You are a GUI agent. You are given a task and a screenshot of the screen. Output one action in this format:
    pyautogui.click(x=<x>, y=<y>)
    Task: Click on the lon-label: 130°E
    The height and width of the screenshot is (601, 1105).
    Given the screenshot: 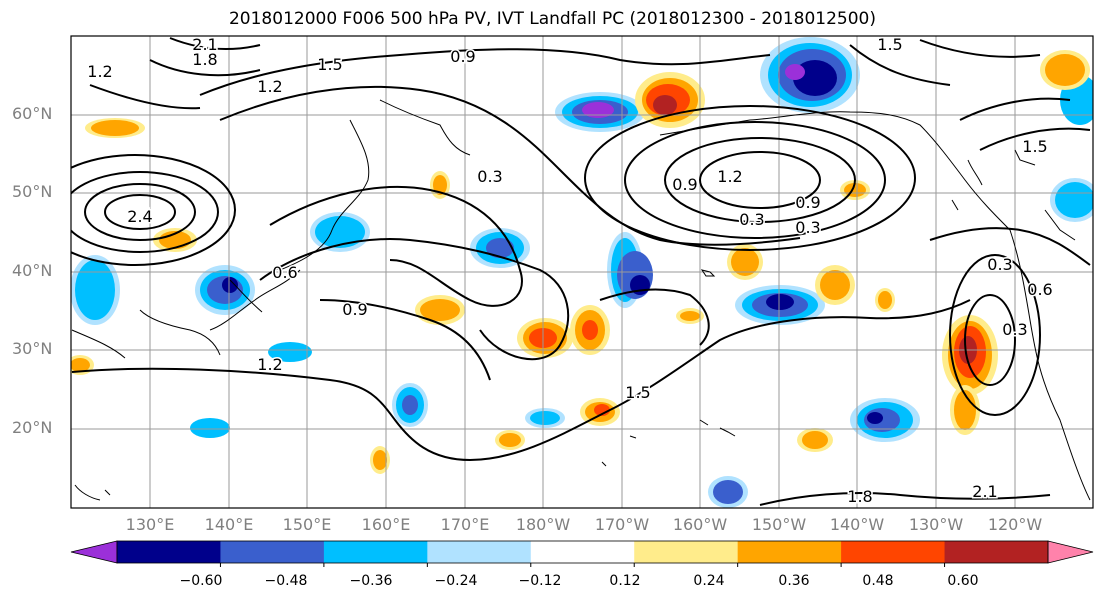 What is the action you would take?
    pyautogui.click(x=150, y=524)
    